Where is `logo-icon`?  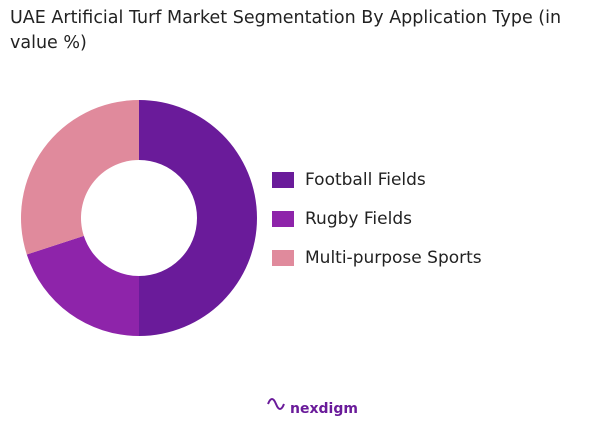
logo-icon is located at coordinates (276, 404).